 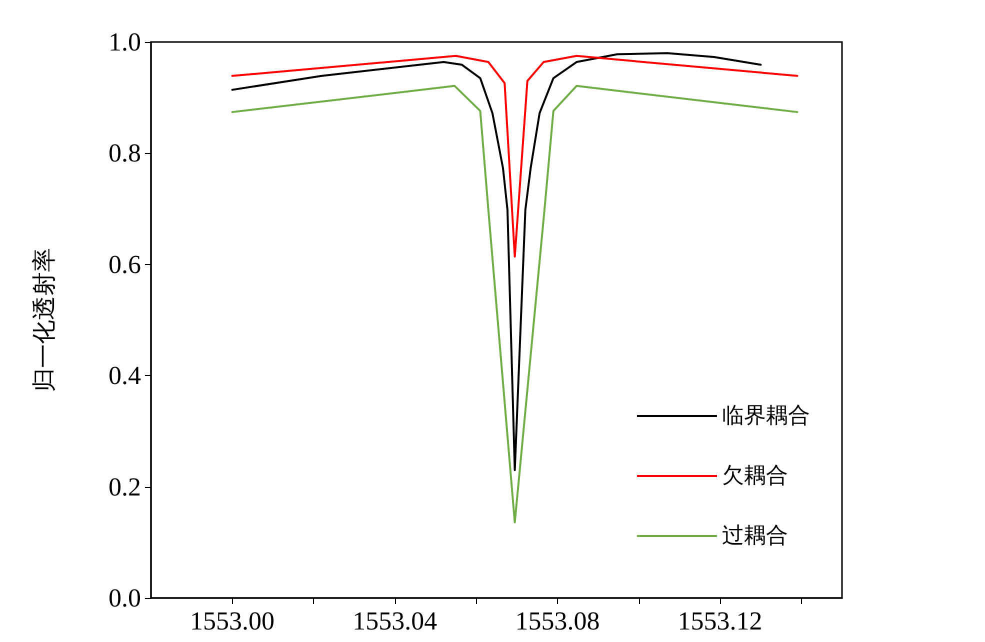 What do you see at coordinates (395, 621) in the screenshot?
I see `x-tick-label: 1553.04` at bounding box center [395, 621].